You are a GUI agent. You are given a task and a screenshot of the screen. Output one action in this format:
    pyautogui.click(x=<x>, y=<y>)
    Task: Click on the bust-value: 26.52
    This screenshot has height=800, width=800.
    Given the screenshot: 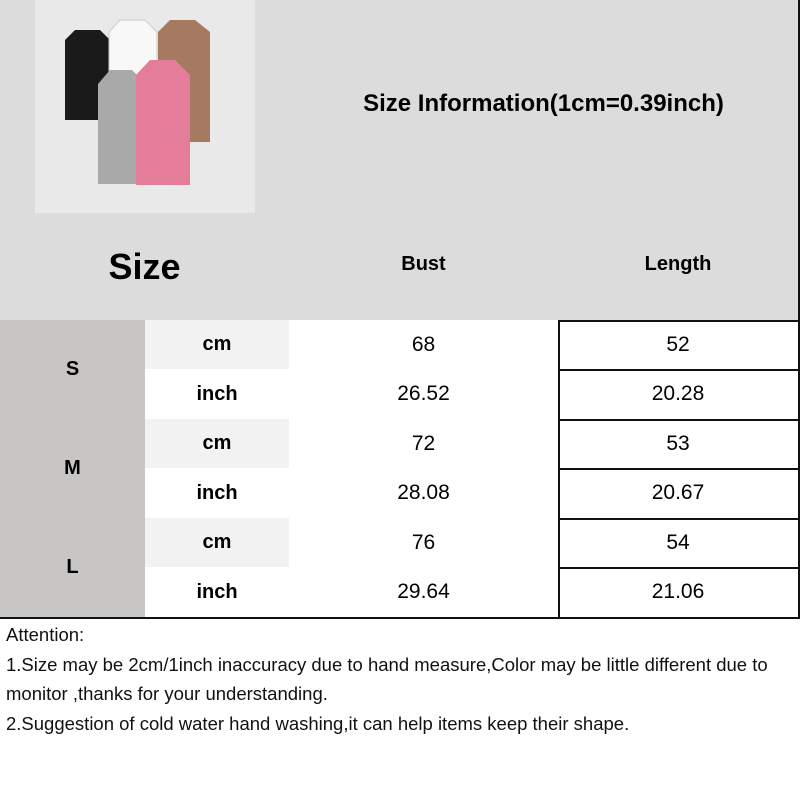 What is the action you would take?
    pyautogui.click(x=424, y=395)
    